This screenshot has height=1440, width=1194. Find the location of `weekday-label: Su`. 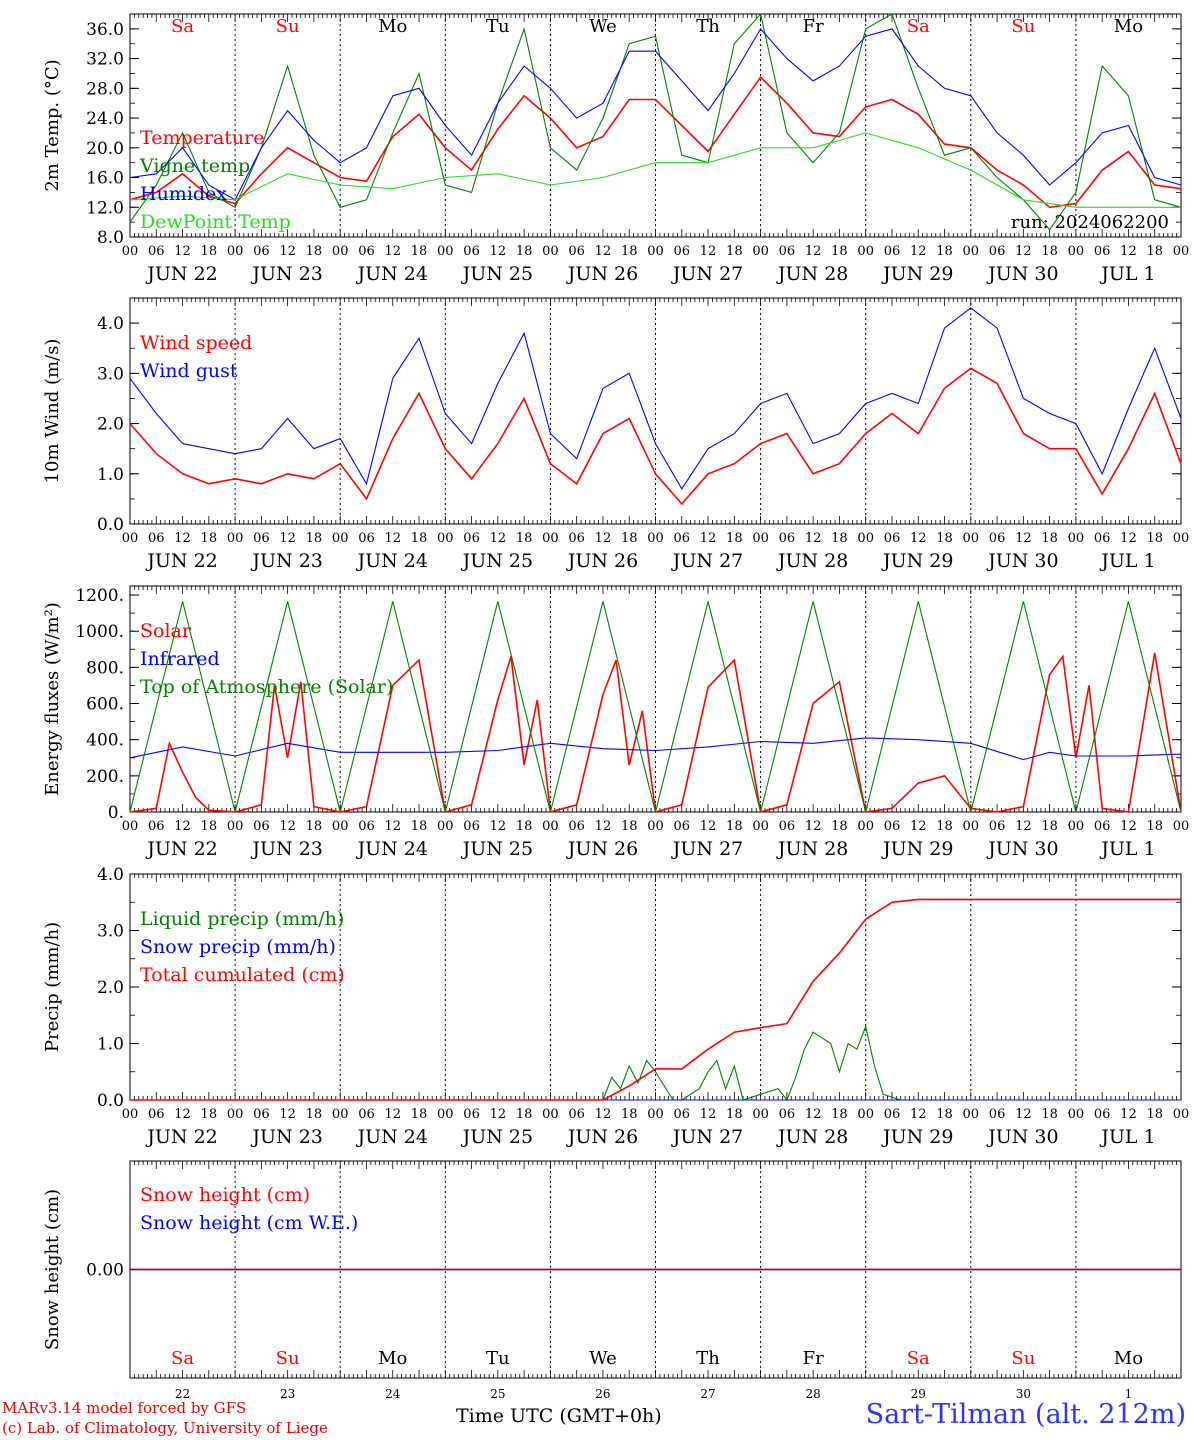

weekday-label: Su is located at coordinates (288, 26).